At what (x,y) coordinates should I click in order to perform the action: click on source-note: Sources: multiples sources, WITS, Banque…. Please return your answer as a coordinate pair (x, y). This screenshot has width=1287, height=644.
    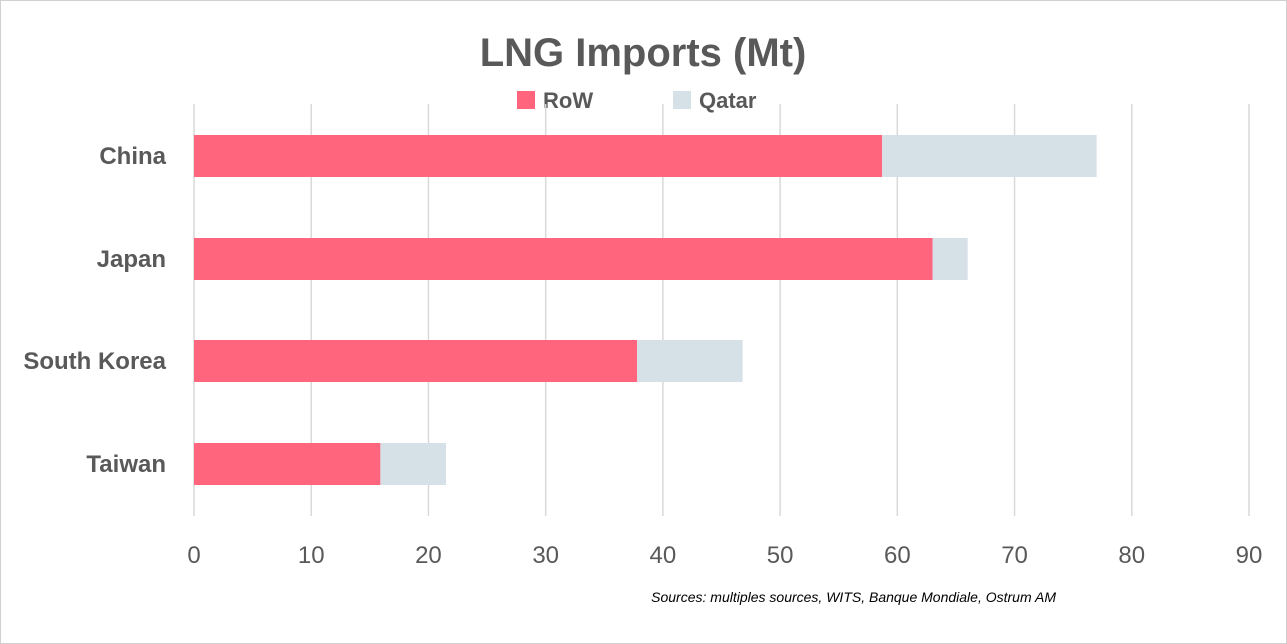
    Looking at the image, I should click on (853, 597).